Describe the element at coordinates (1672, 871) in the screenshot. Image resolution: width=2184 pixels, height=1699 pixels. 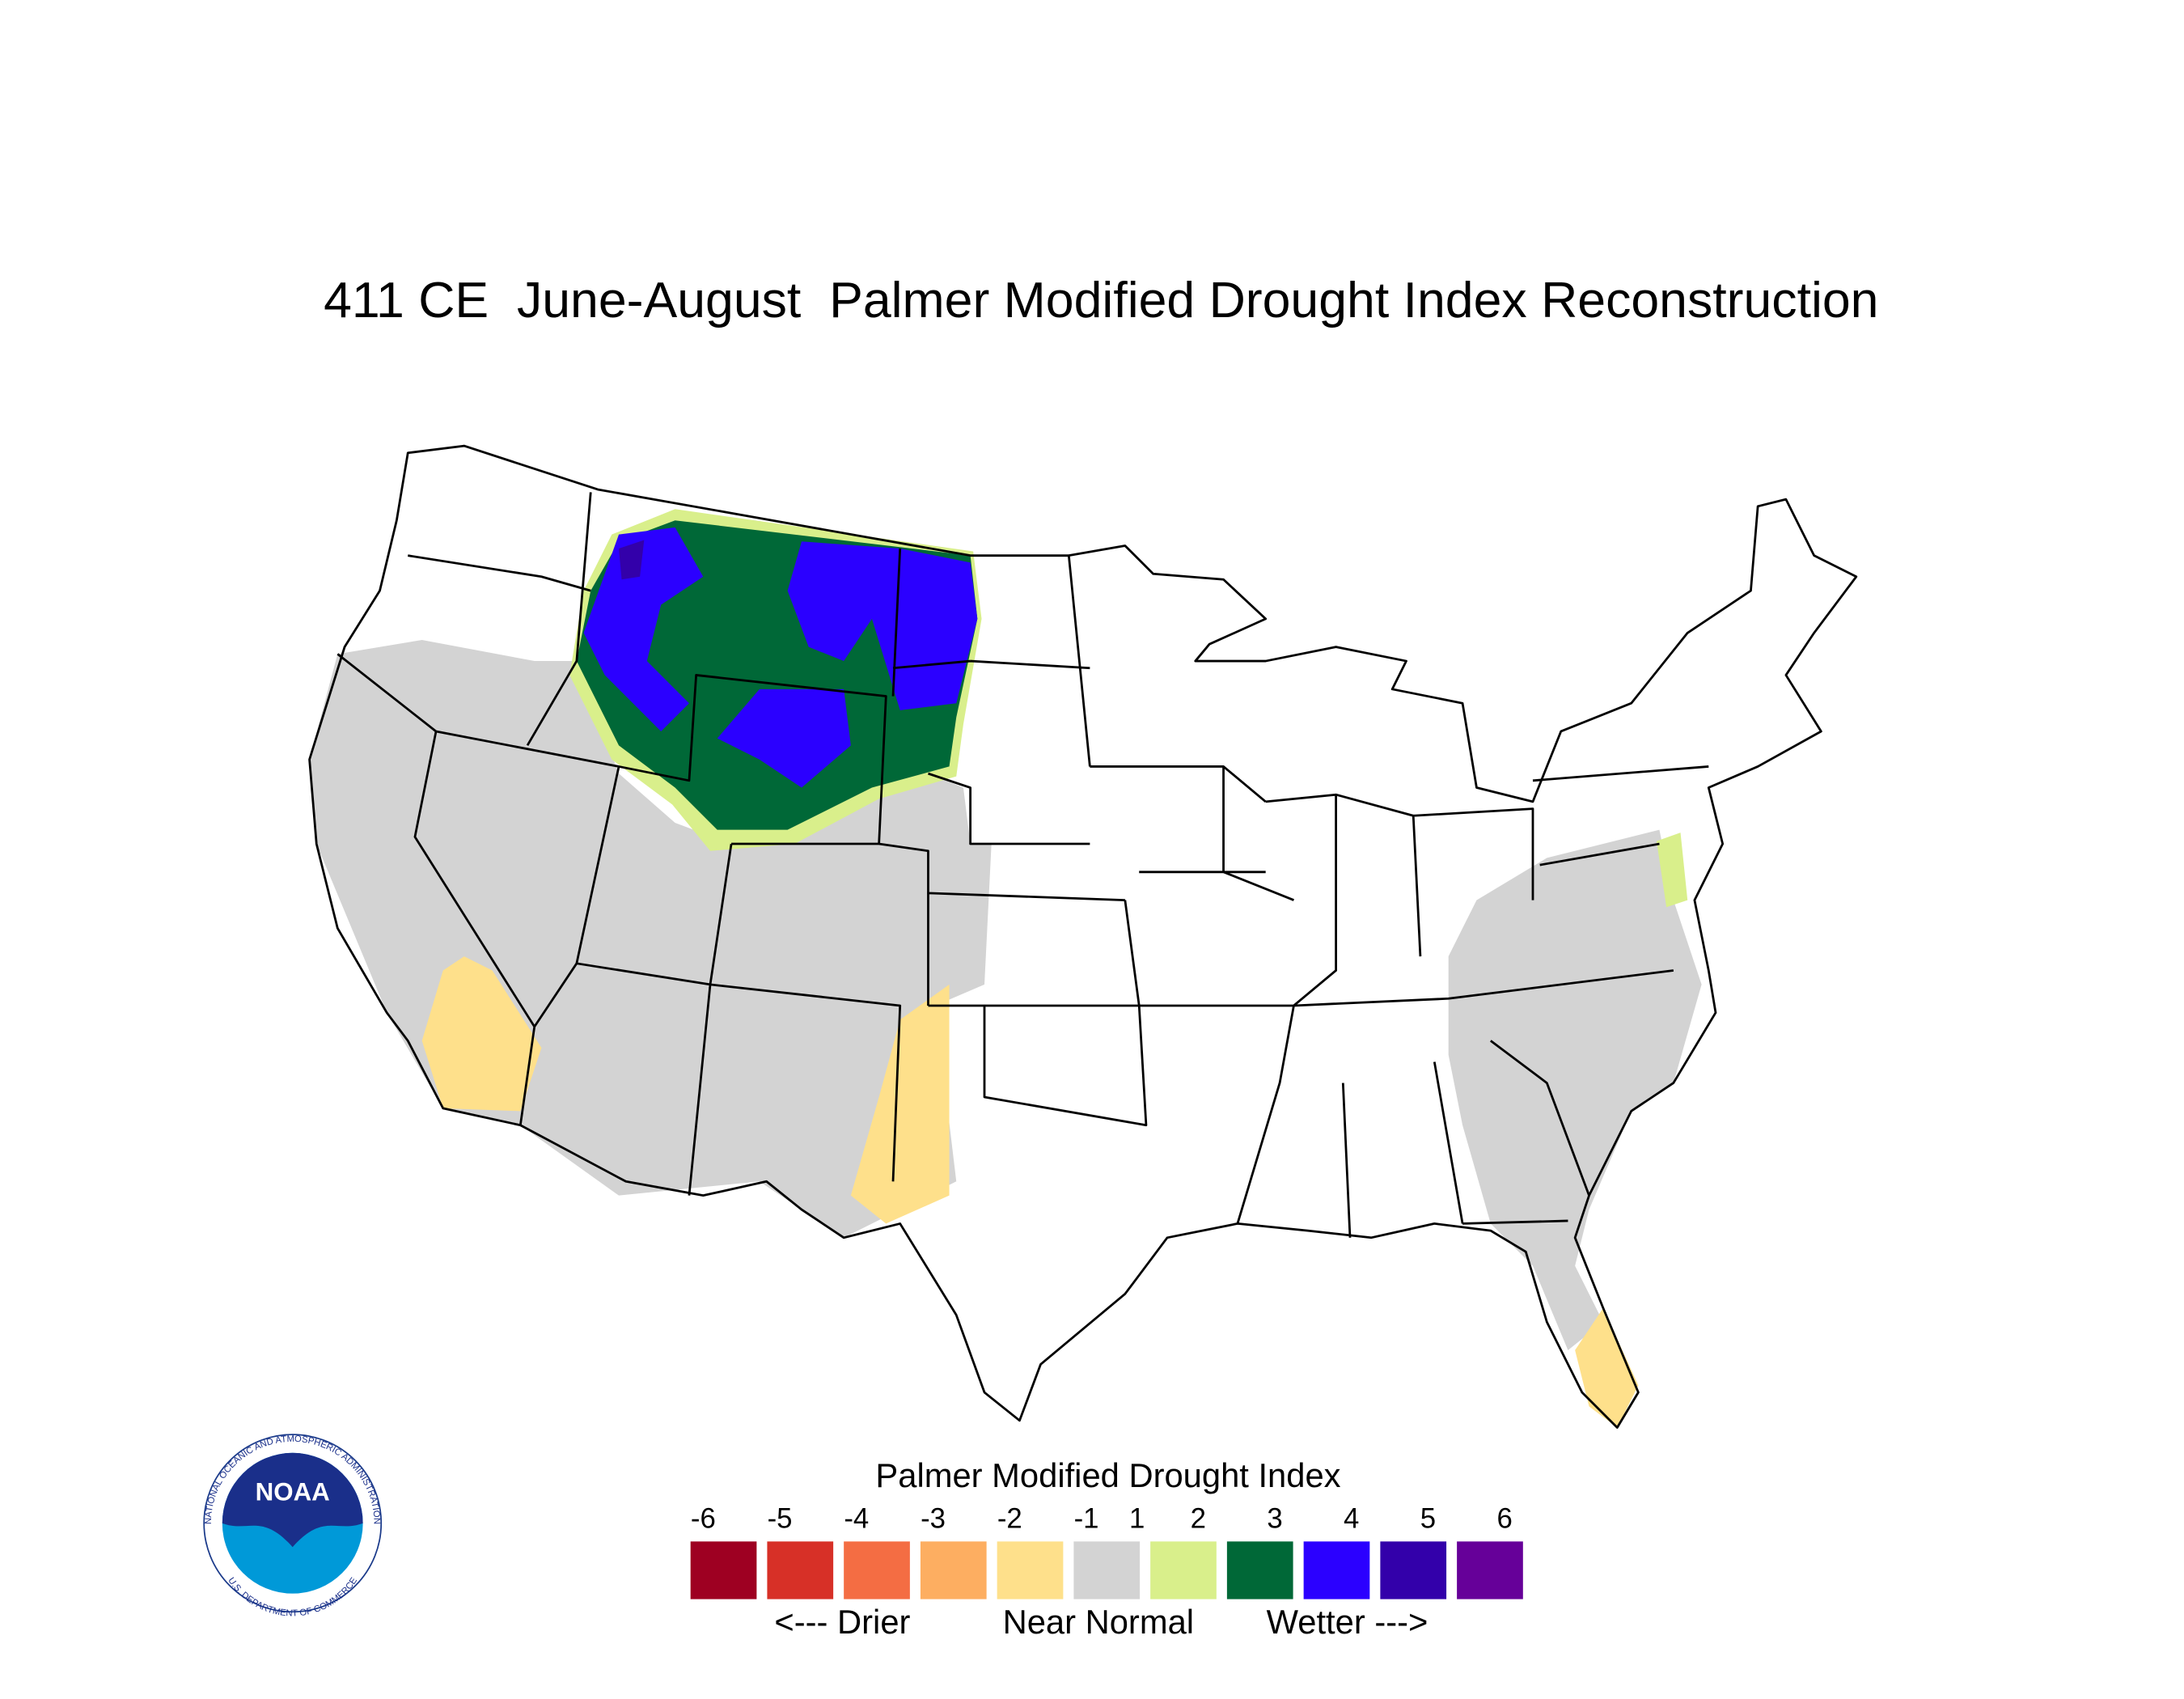
I see `region-wet-delmarva` at that location.